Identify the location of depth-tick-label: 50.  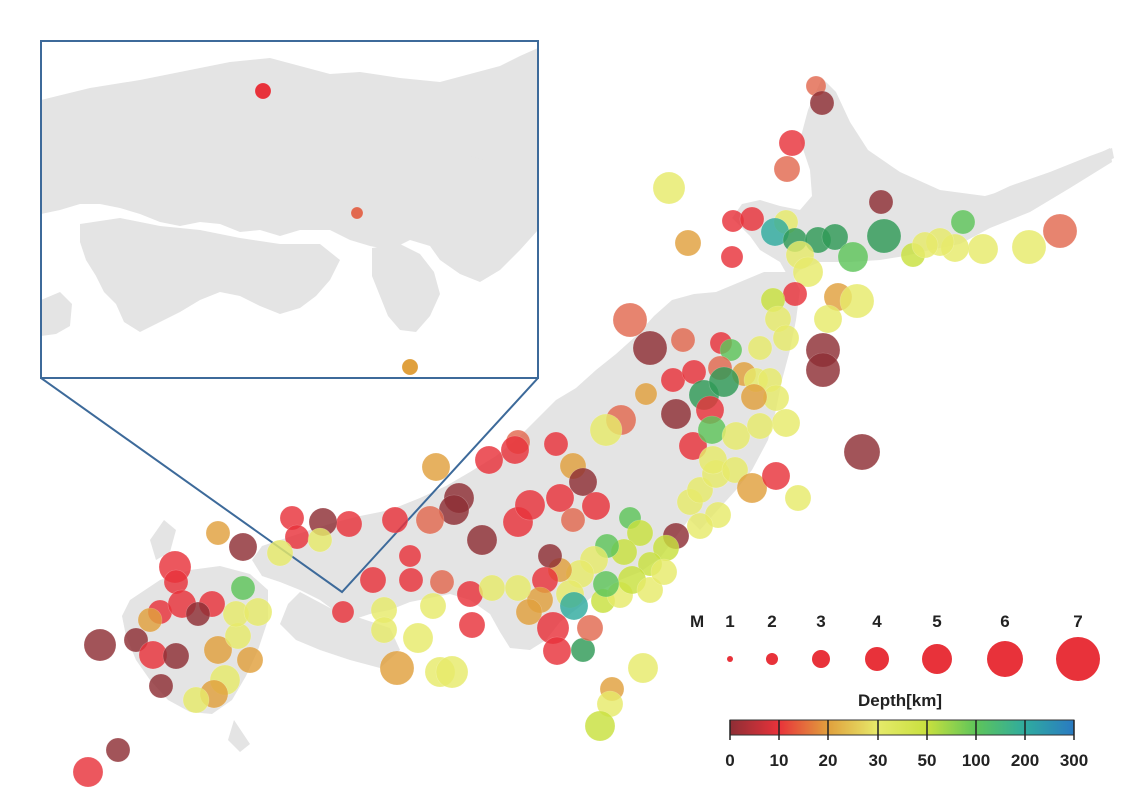
(927, 760).